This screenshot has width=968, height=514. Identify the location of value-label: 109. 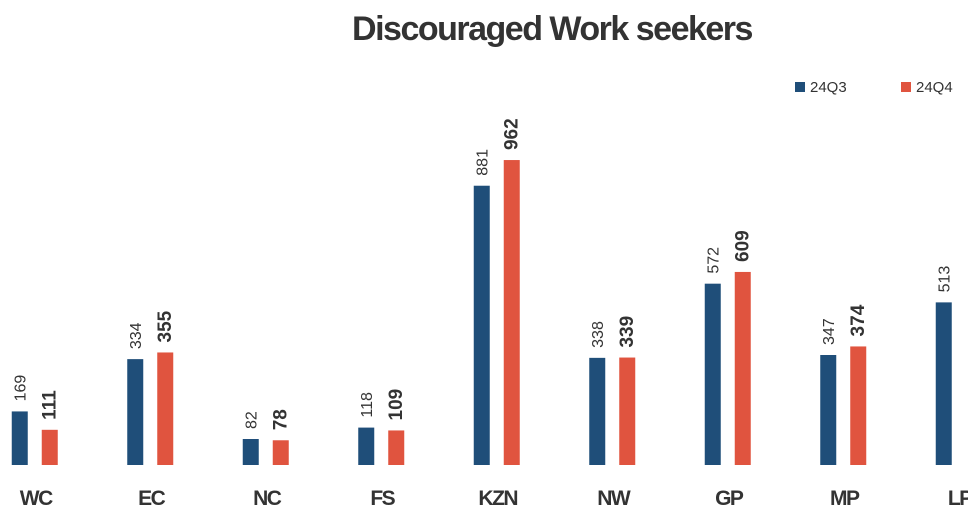
(396, 405).